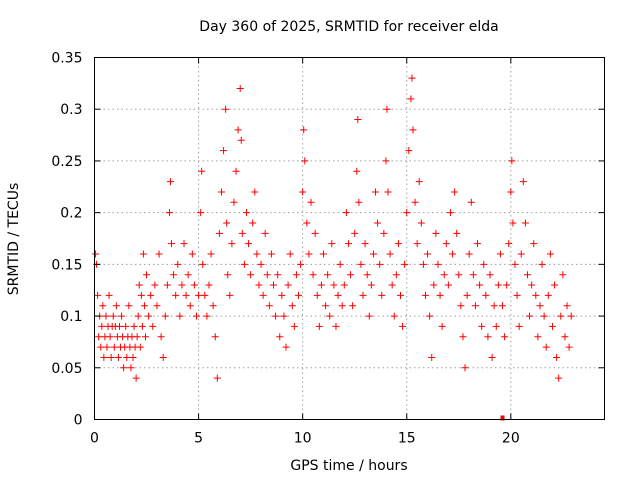 This screenshot has height=480, width=640. I want to click on y-tick-label: 0.25, so click(66, 162).